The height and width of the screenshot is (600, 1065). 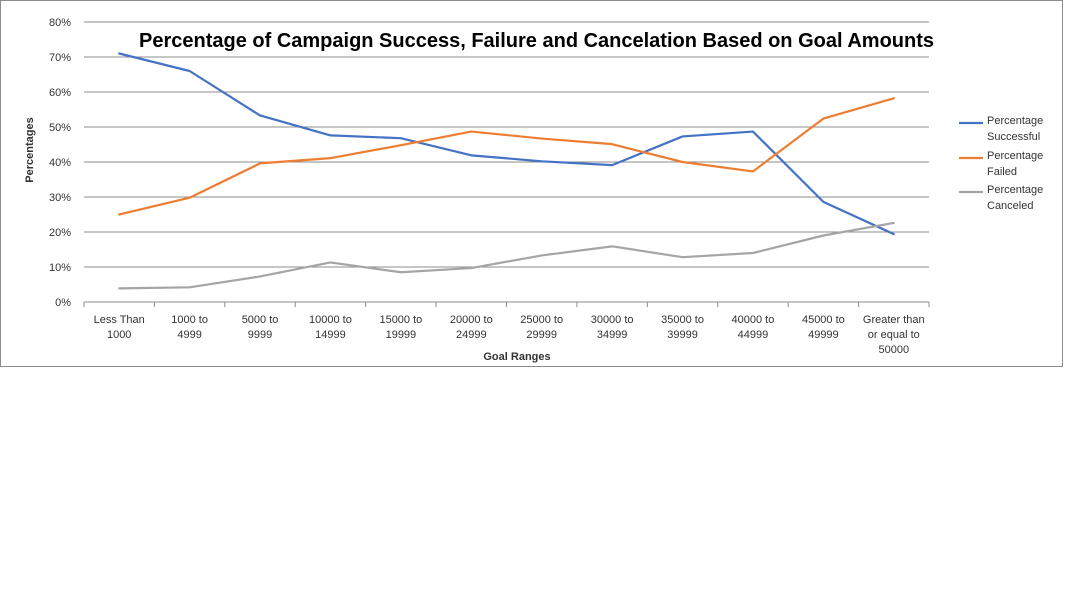 What do you see at coordinates (1015, 164) in the screenshot?
I see `legend-entry: Percentage Failed` at bounding box center [1015, 164].